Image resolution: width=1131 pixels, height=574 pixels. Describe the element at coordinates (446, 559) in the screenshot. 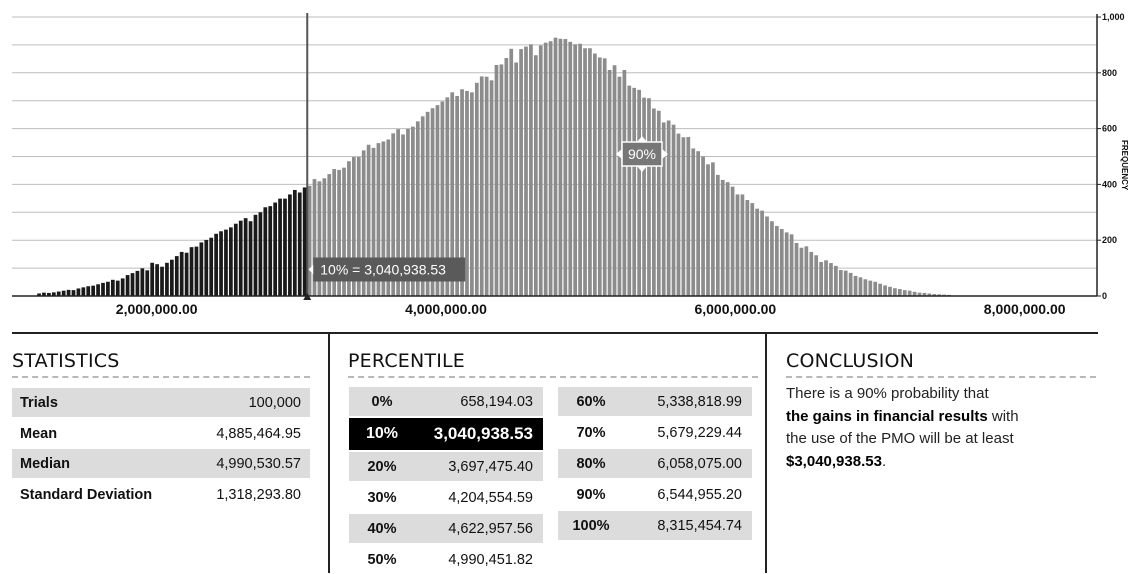

I see `percentile-row: 50% 4,990,451.82` at that location.